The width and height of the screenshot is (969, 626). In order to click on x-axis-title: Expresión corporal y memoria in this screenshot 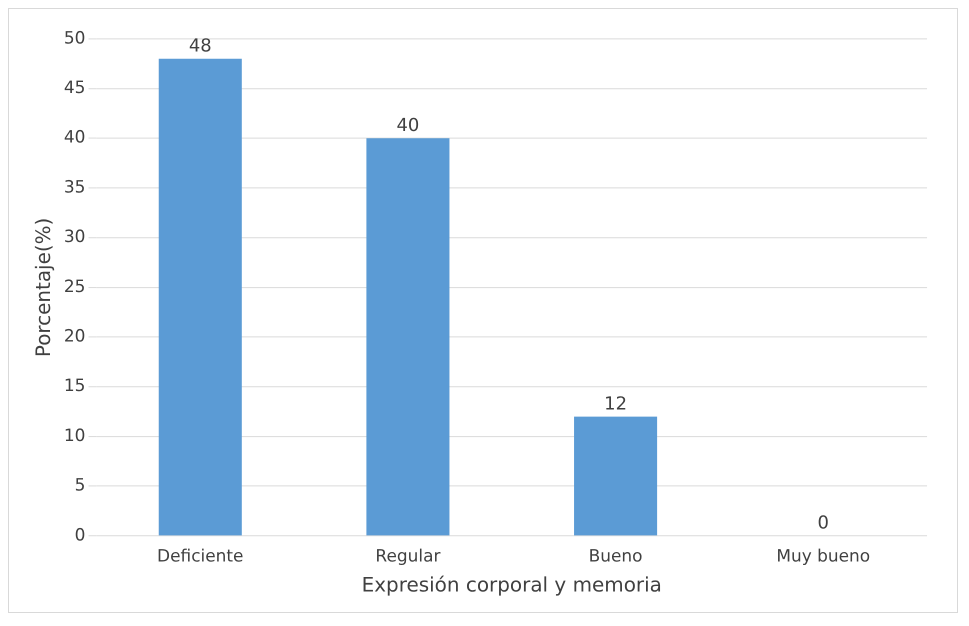, I will do `click(512, 584)`.